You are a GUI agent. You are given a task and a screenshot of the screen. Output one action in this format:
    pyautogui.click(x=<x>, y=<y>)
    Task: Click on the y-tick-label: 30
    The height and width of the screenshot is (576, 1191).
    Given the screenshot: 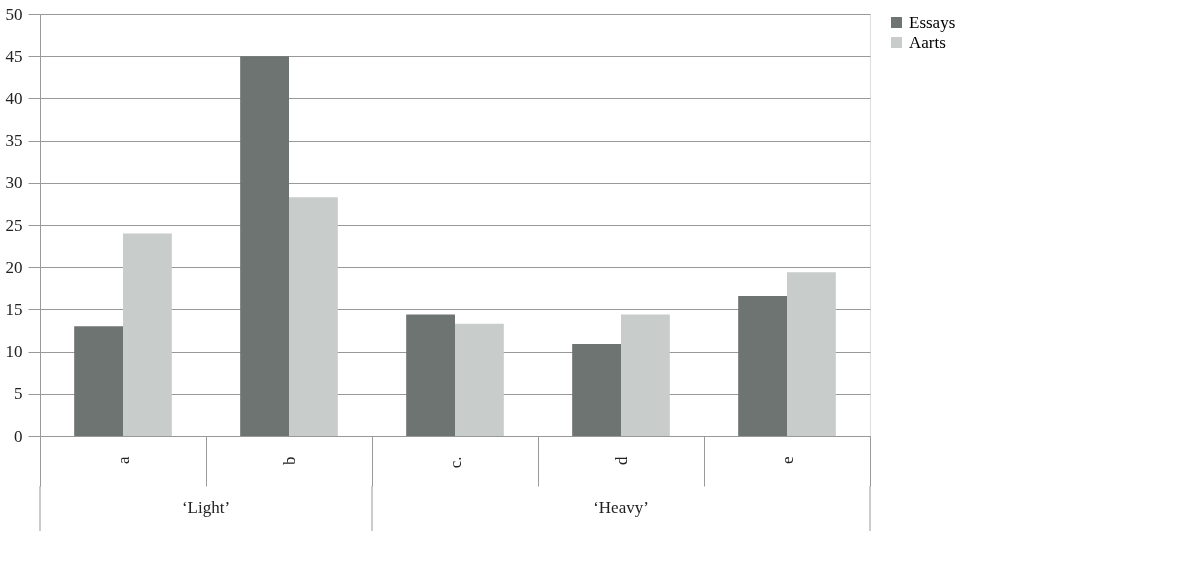 What is the action you would take?
    pyautogui.click(x=14, y=183)
    